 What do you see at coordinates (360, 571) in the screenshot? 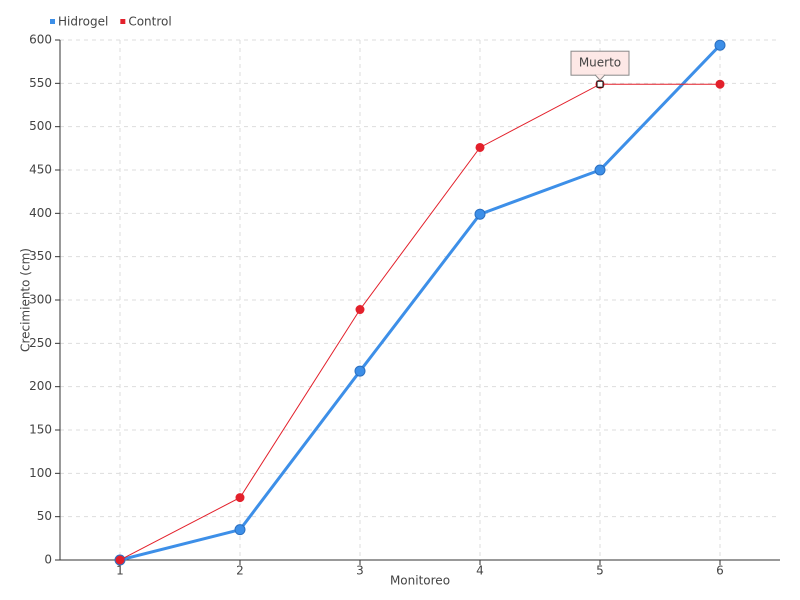
I see `x-tick-label: 3` at bounding box center [360, 571].